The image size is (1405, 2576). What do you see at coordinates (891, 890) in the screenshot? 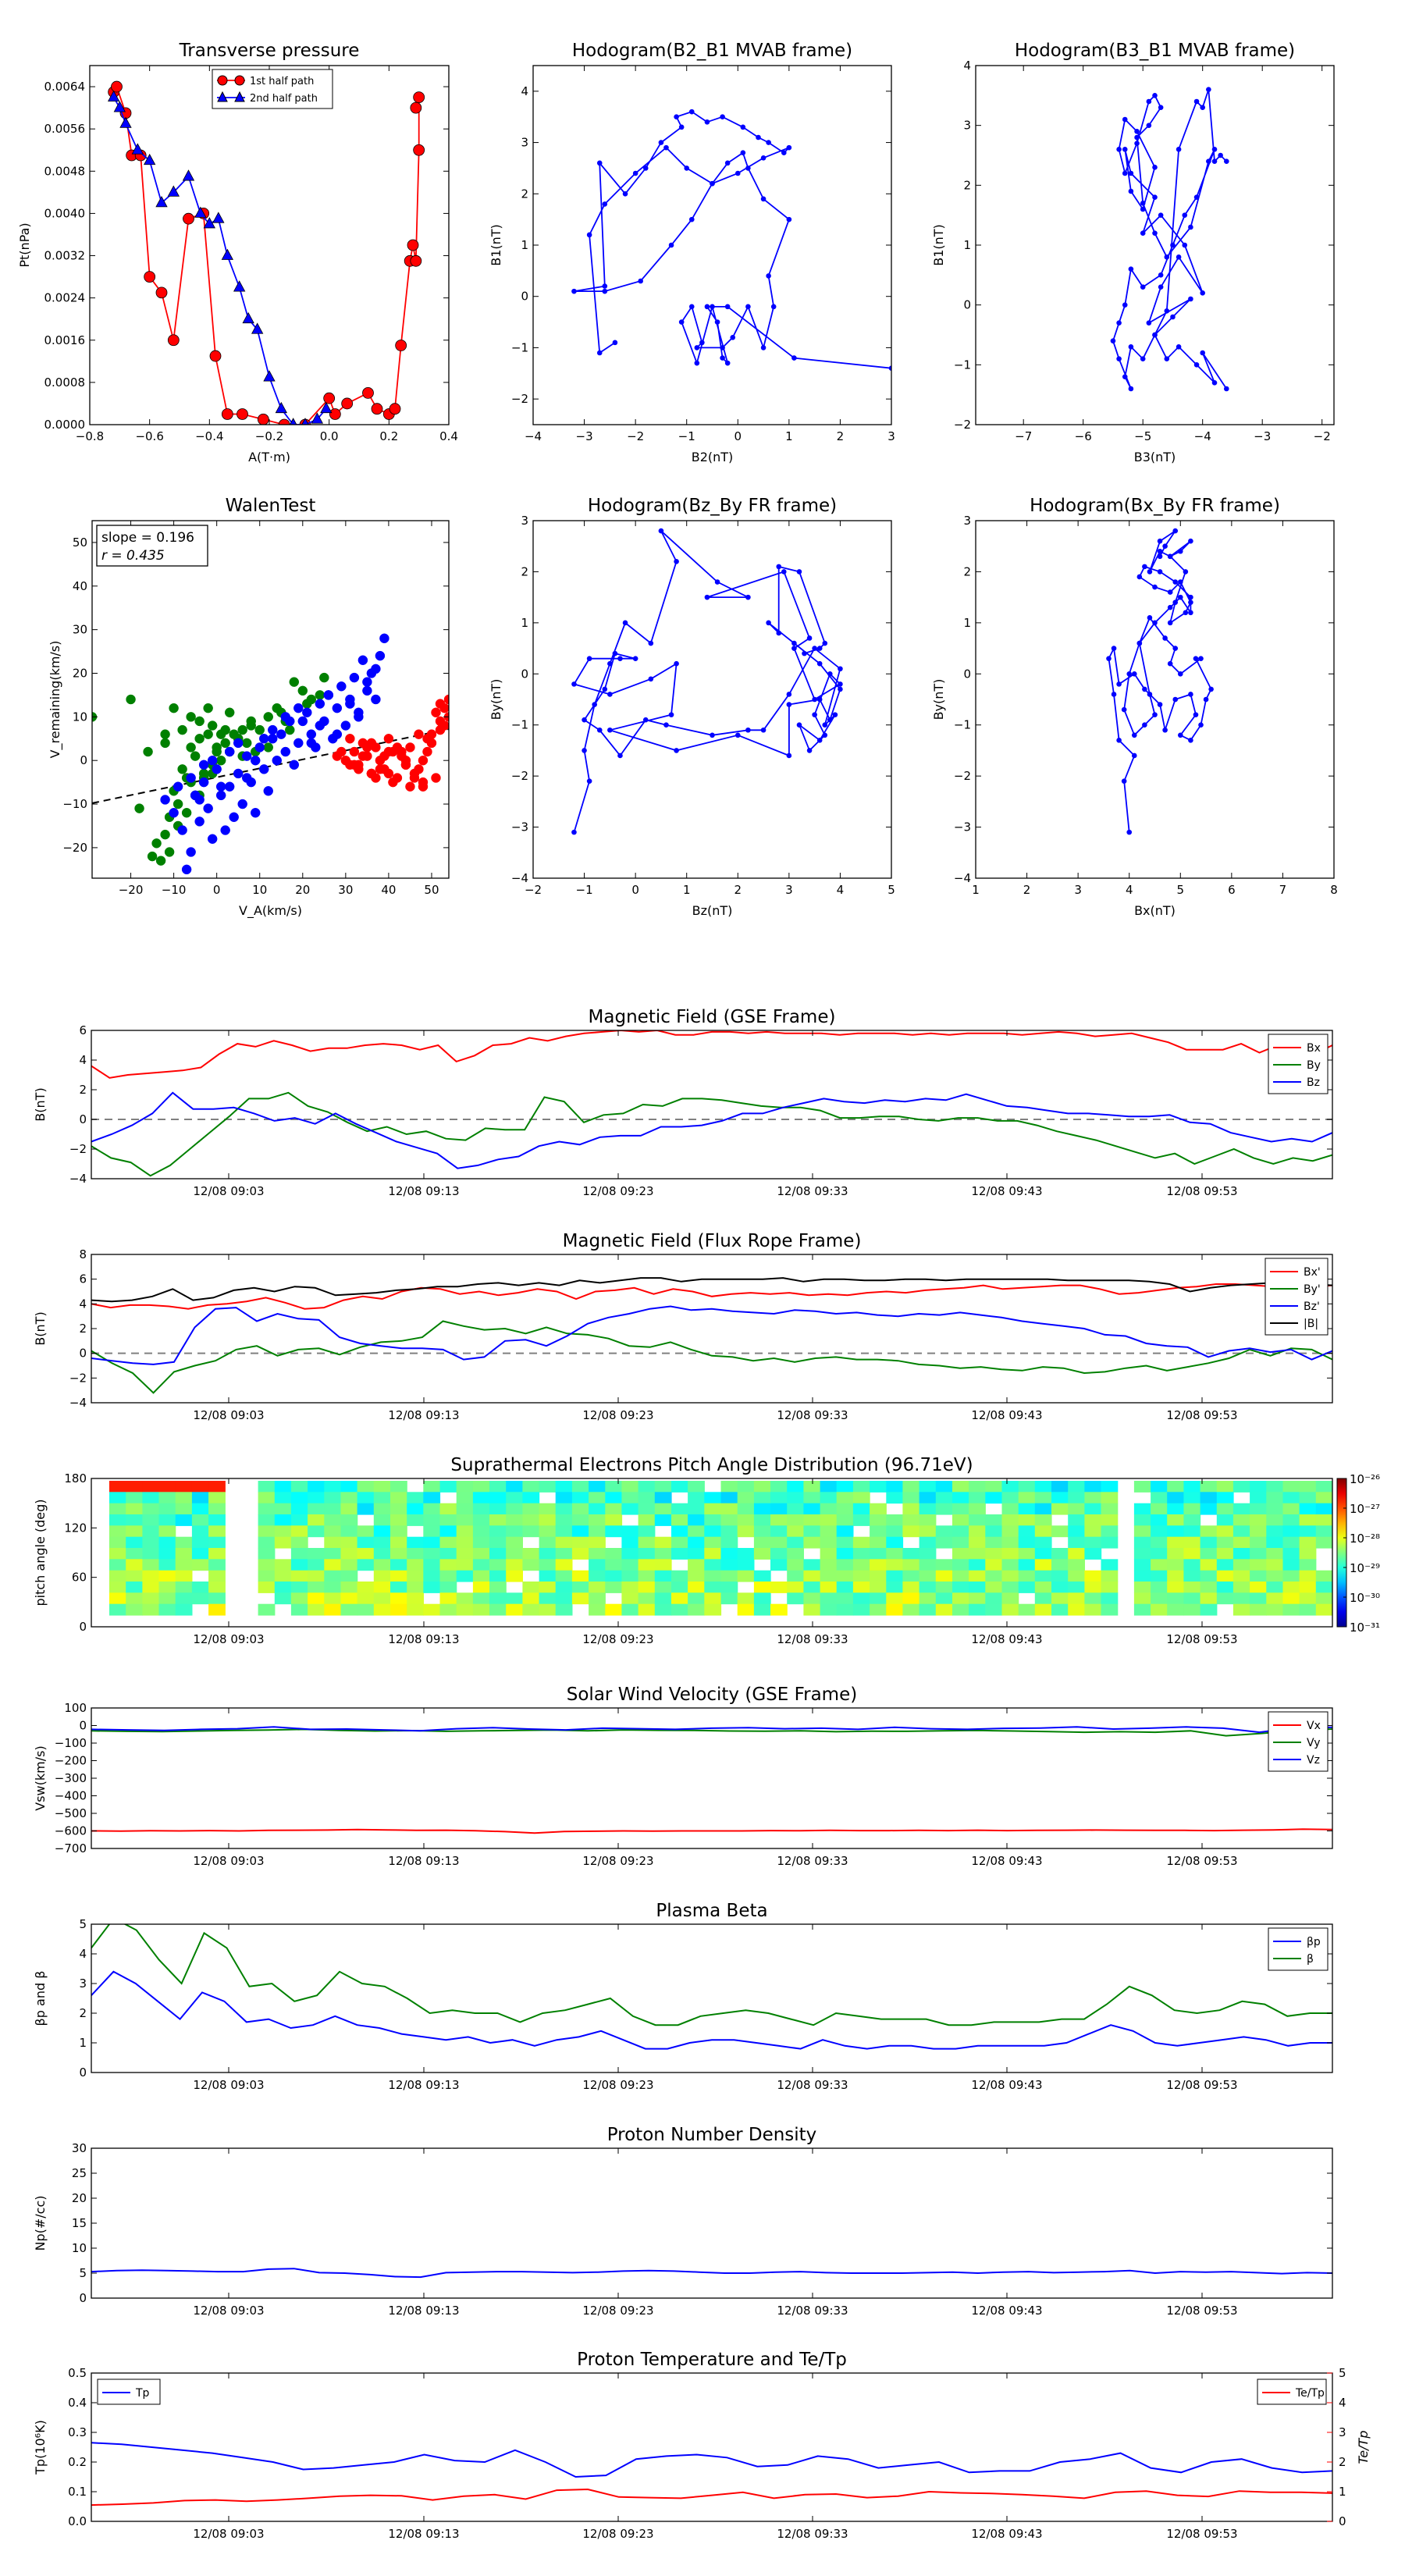
I see `h3-xtick-label: 5` at bounding box center [891, 890].